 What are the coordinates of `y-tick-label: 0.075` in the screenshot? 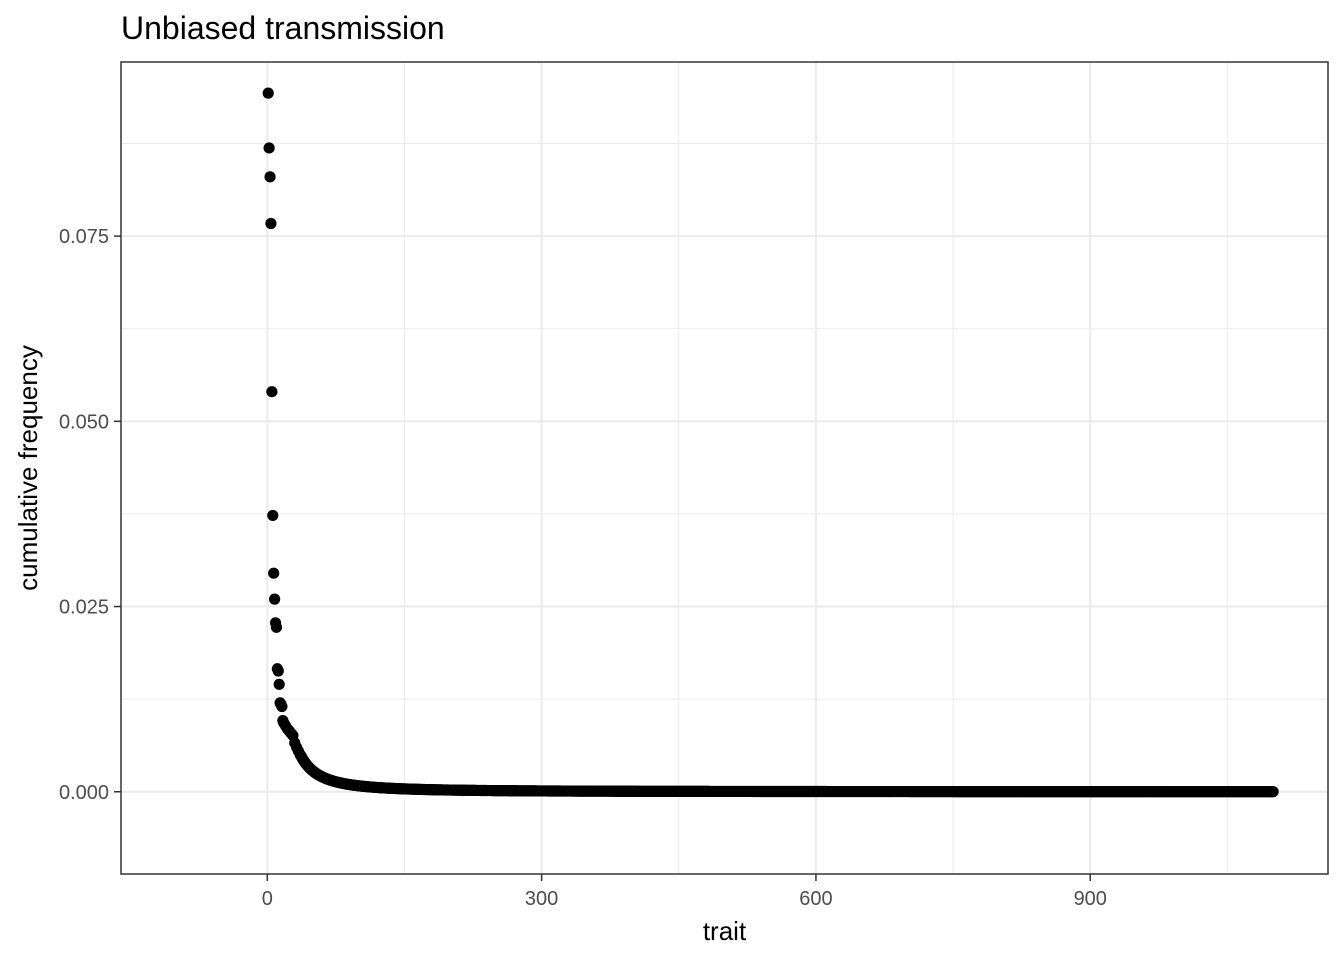 It's located at (84, 237).